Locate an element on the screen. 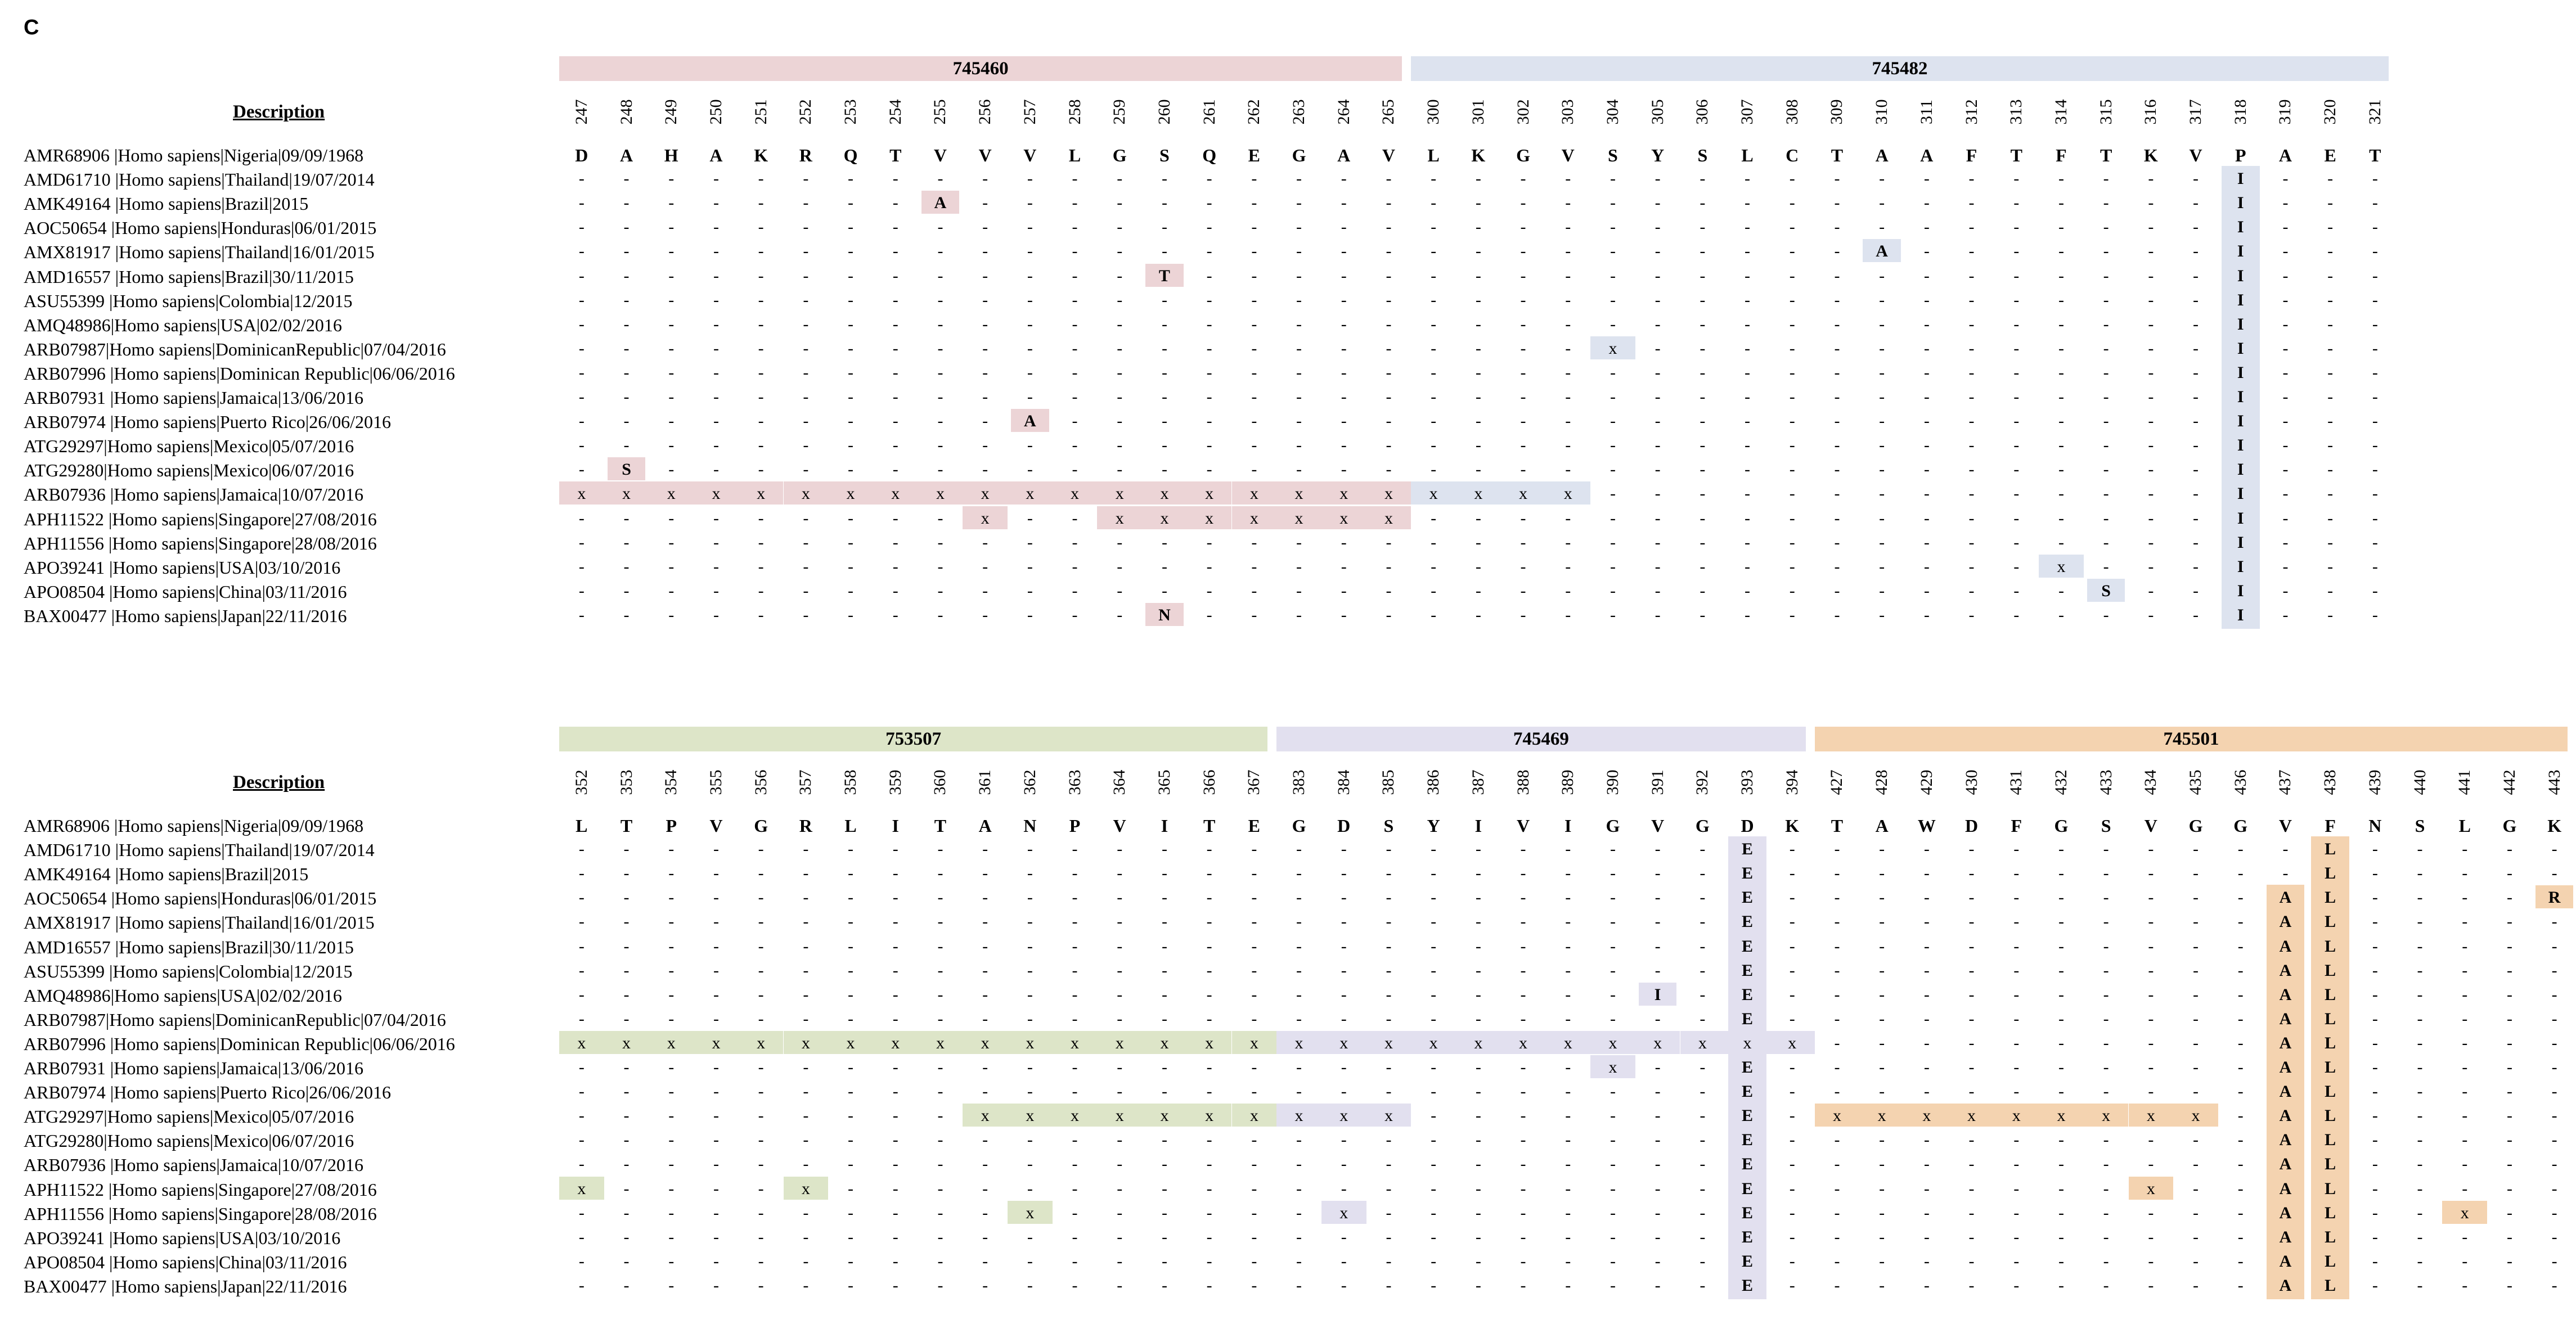 This screenshot has width=2576, height=1324. position-label: 438 is located at coordinates (2330, 782).